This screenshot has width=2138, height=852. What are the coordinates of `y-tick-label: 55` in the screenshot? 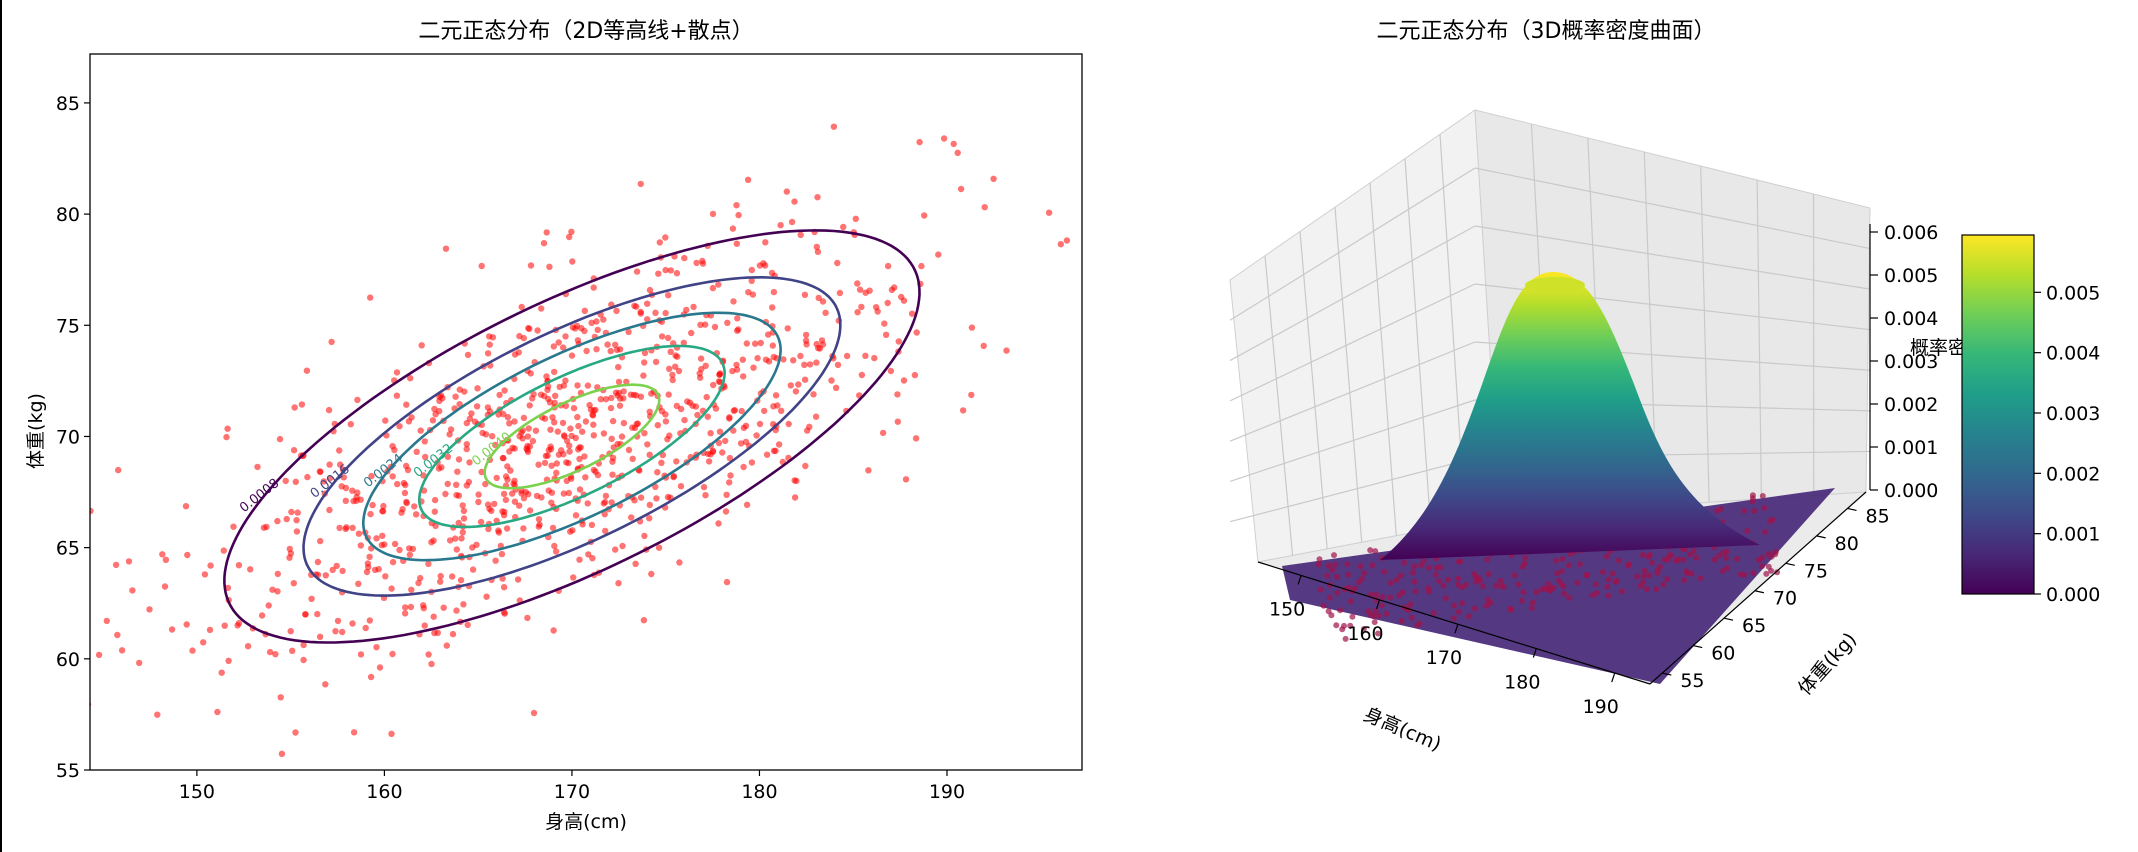 It's located at (68, 771).